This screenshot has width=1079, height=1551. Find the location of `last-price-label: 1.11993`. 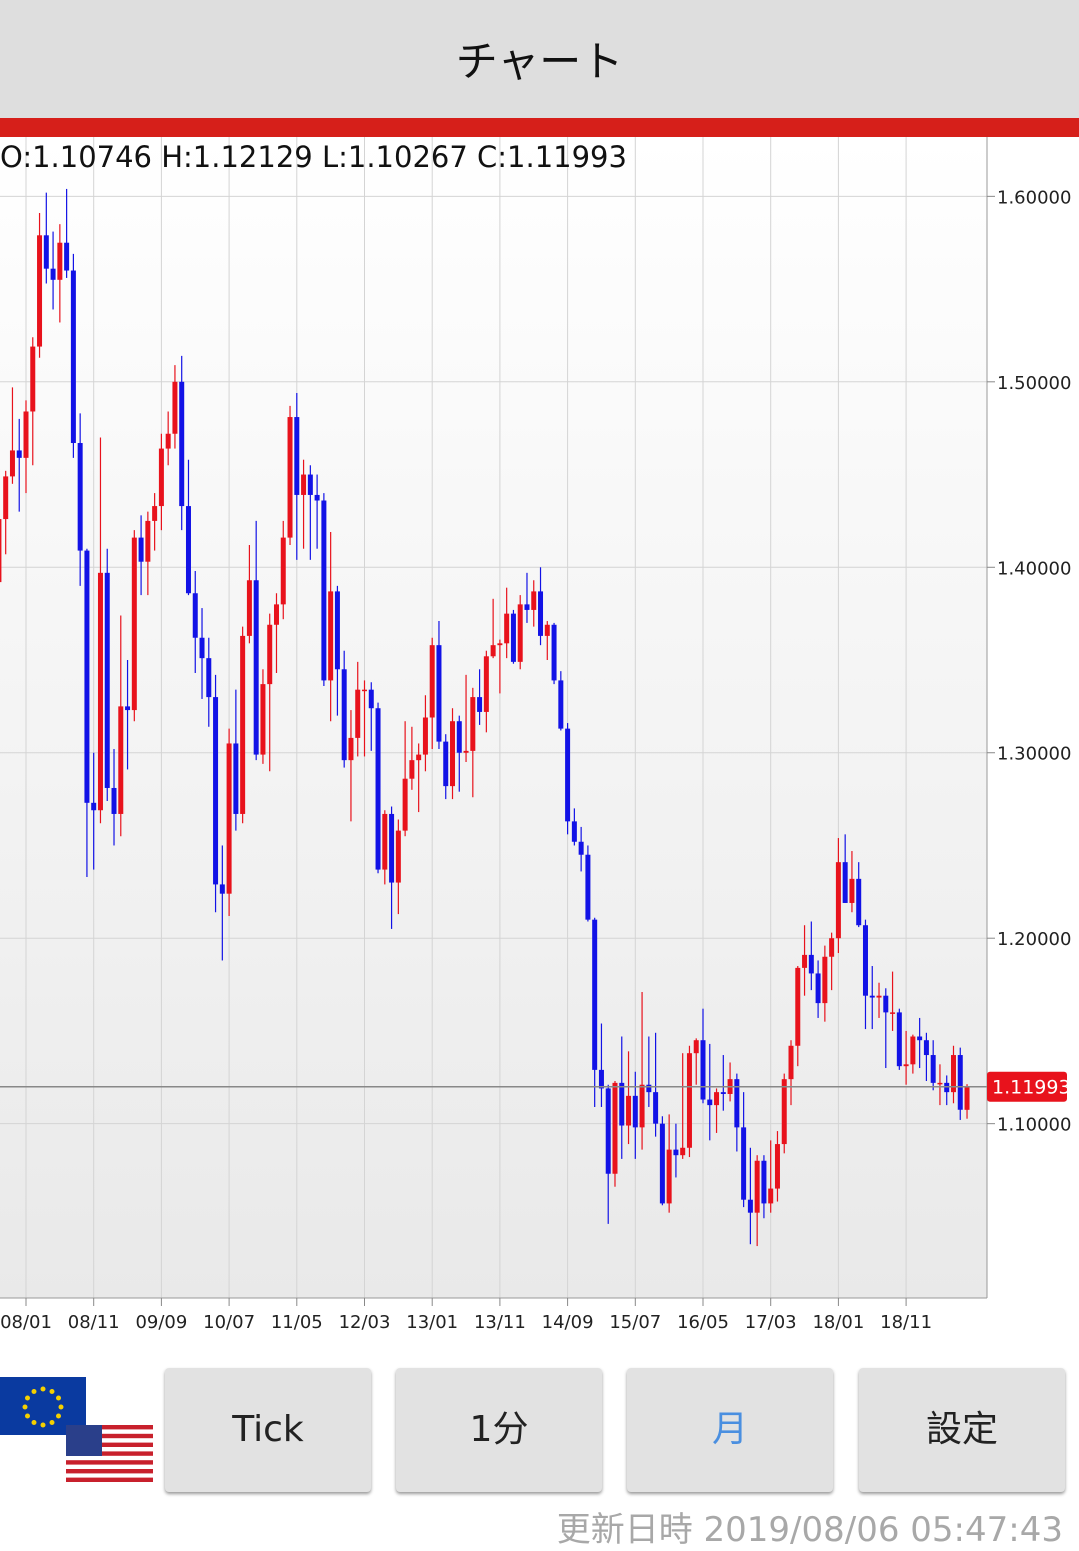

last-price-label: 1.11993 is located at coordinates (1031, 1088).